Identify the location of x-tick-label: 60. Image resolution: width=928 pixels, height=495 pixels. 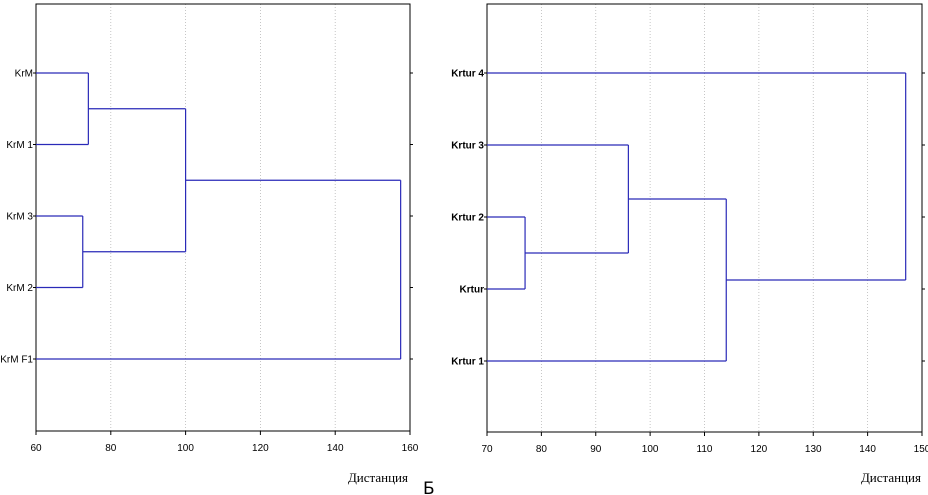
(36, 448).